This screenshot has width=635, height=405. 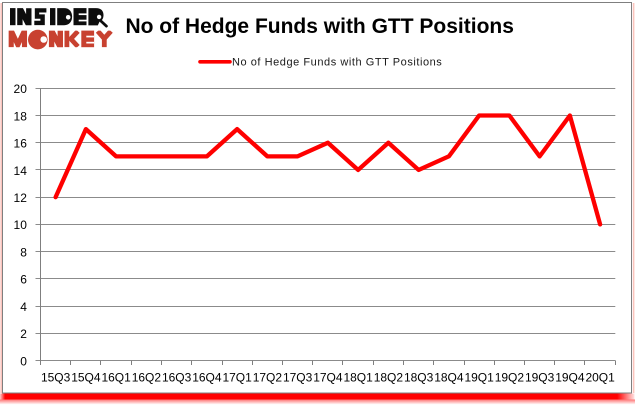 What do you see at coordinates (21, 144) in the screenshot?
I see `svg-text: 16` at bounding box center [21, 144].